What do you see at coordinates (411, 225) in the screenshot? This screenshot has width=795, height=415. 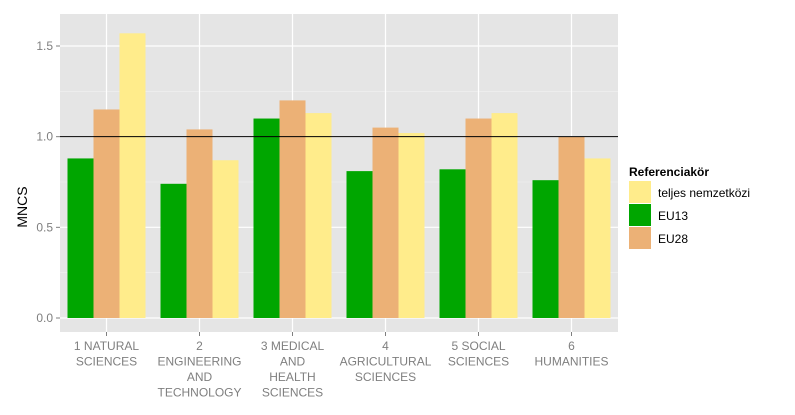 I see `bar-teljes-nemzetközi-4` at bounding box center [411, 225].